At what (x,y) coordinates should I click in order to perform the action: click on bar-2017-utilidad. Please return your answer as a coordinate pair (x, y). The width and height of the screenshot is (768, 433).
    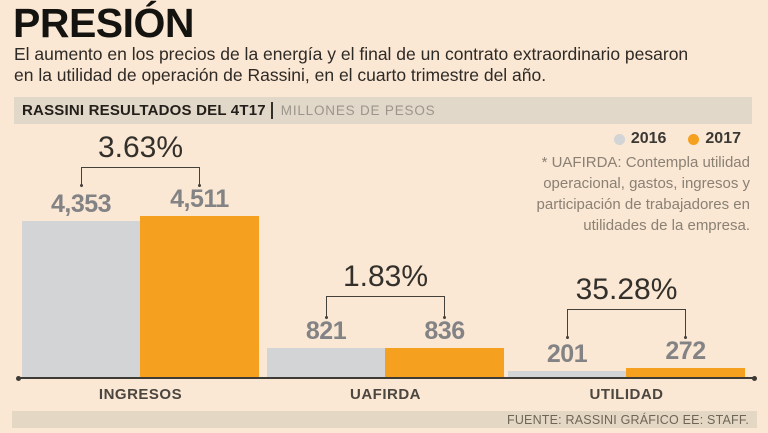
    Looking at the image, I should click on (685, 373).